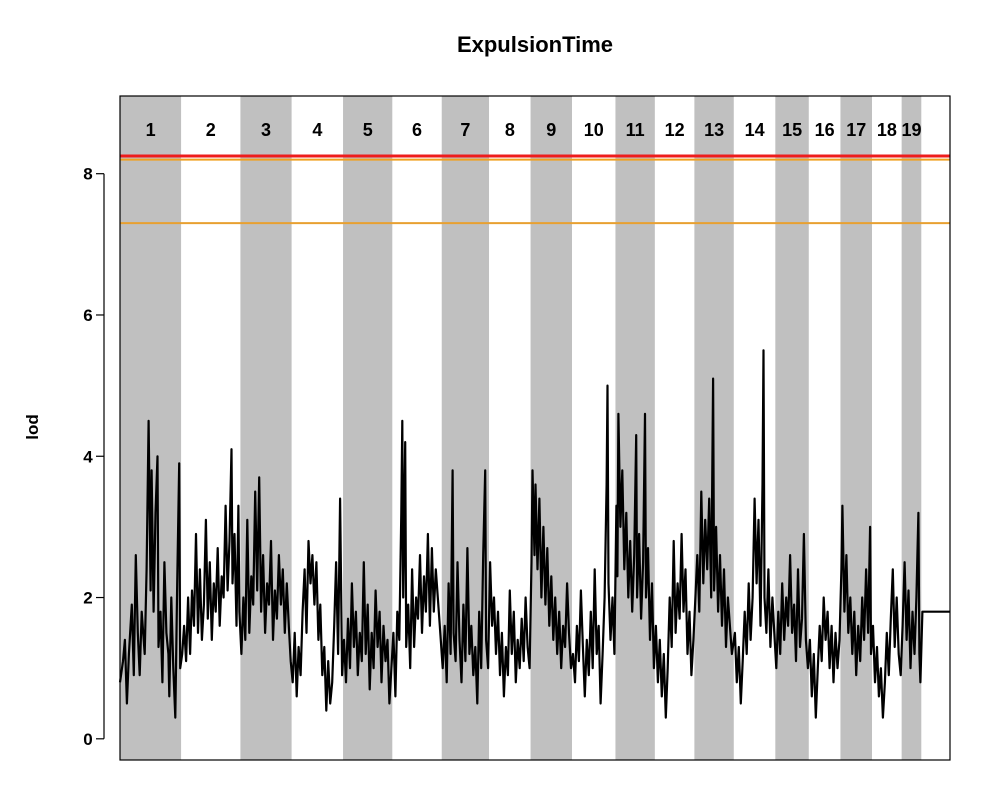 The height and width of the screenshot is (800, 1000). What do you see at coordinates (87, 315) in the screenshot?
I see `y-tick-label-6: 6` at bounding box center [87, 315].